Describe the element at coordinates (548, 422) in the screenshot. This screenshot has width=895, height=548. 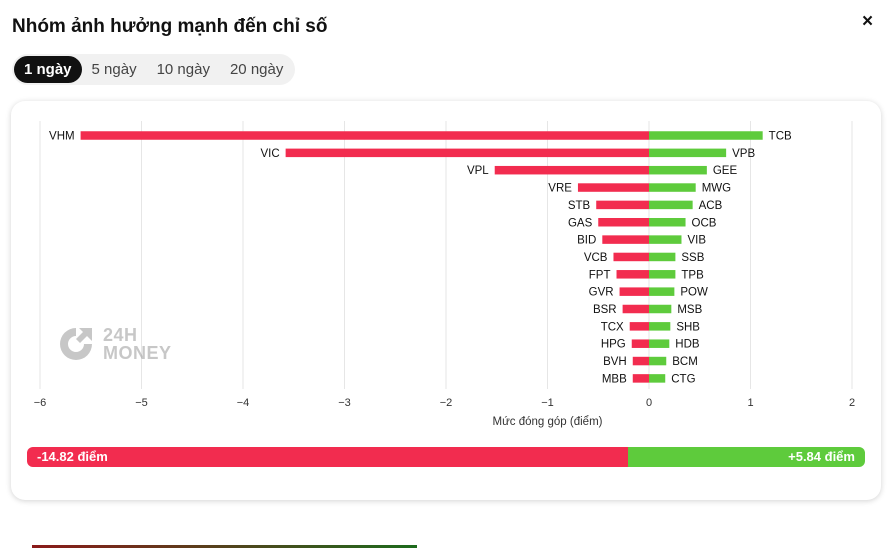
I see `x-axis-title: Mức đóng góp (điểm)` at that location.